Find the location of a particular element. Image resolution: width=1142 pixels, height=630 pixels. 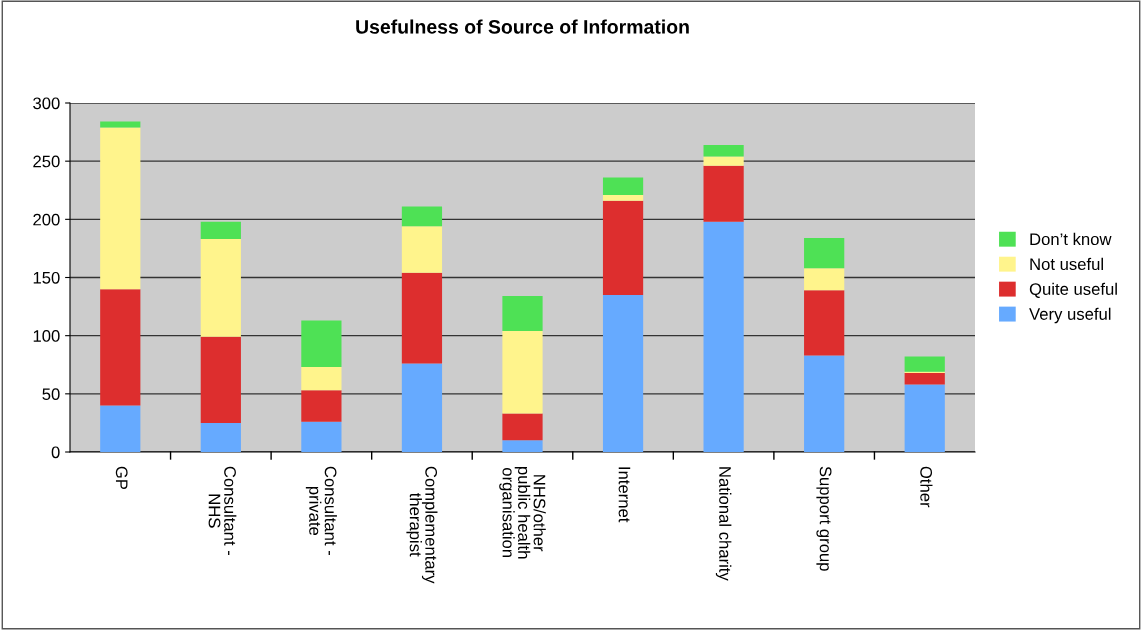

x-tick-label: National charity is located at coordinates (723, 524).